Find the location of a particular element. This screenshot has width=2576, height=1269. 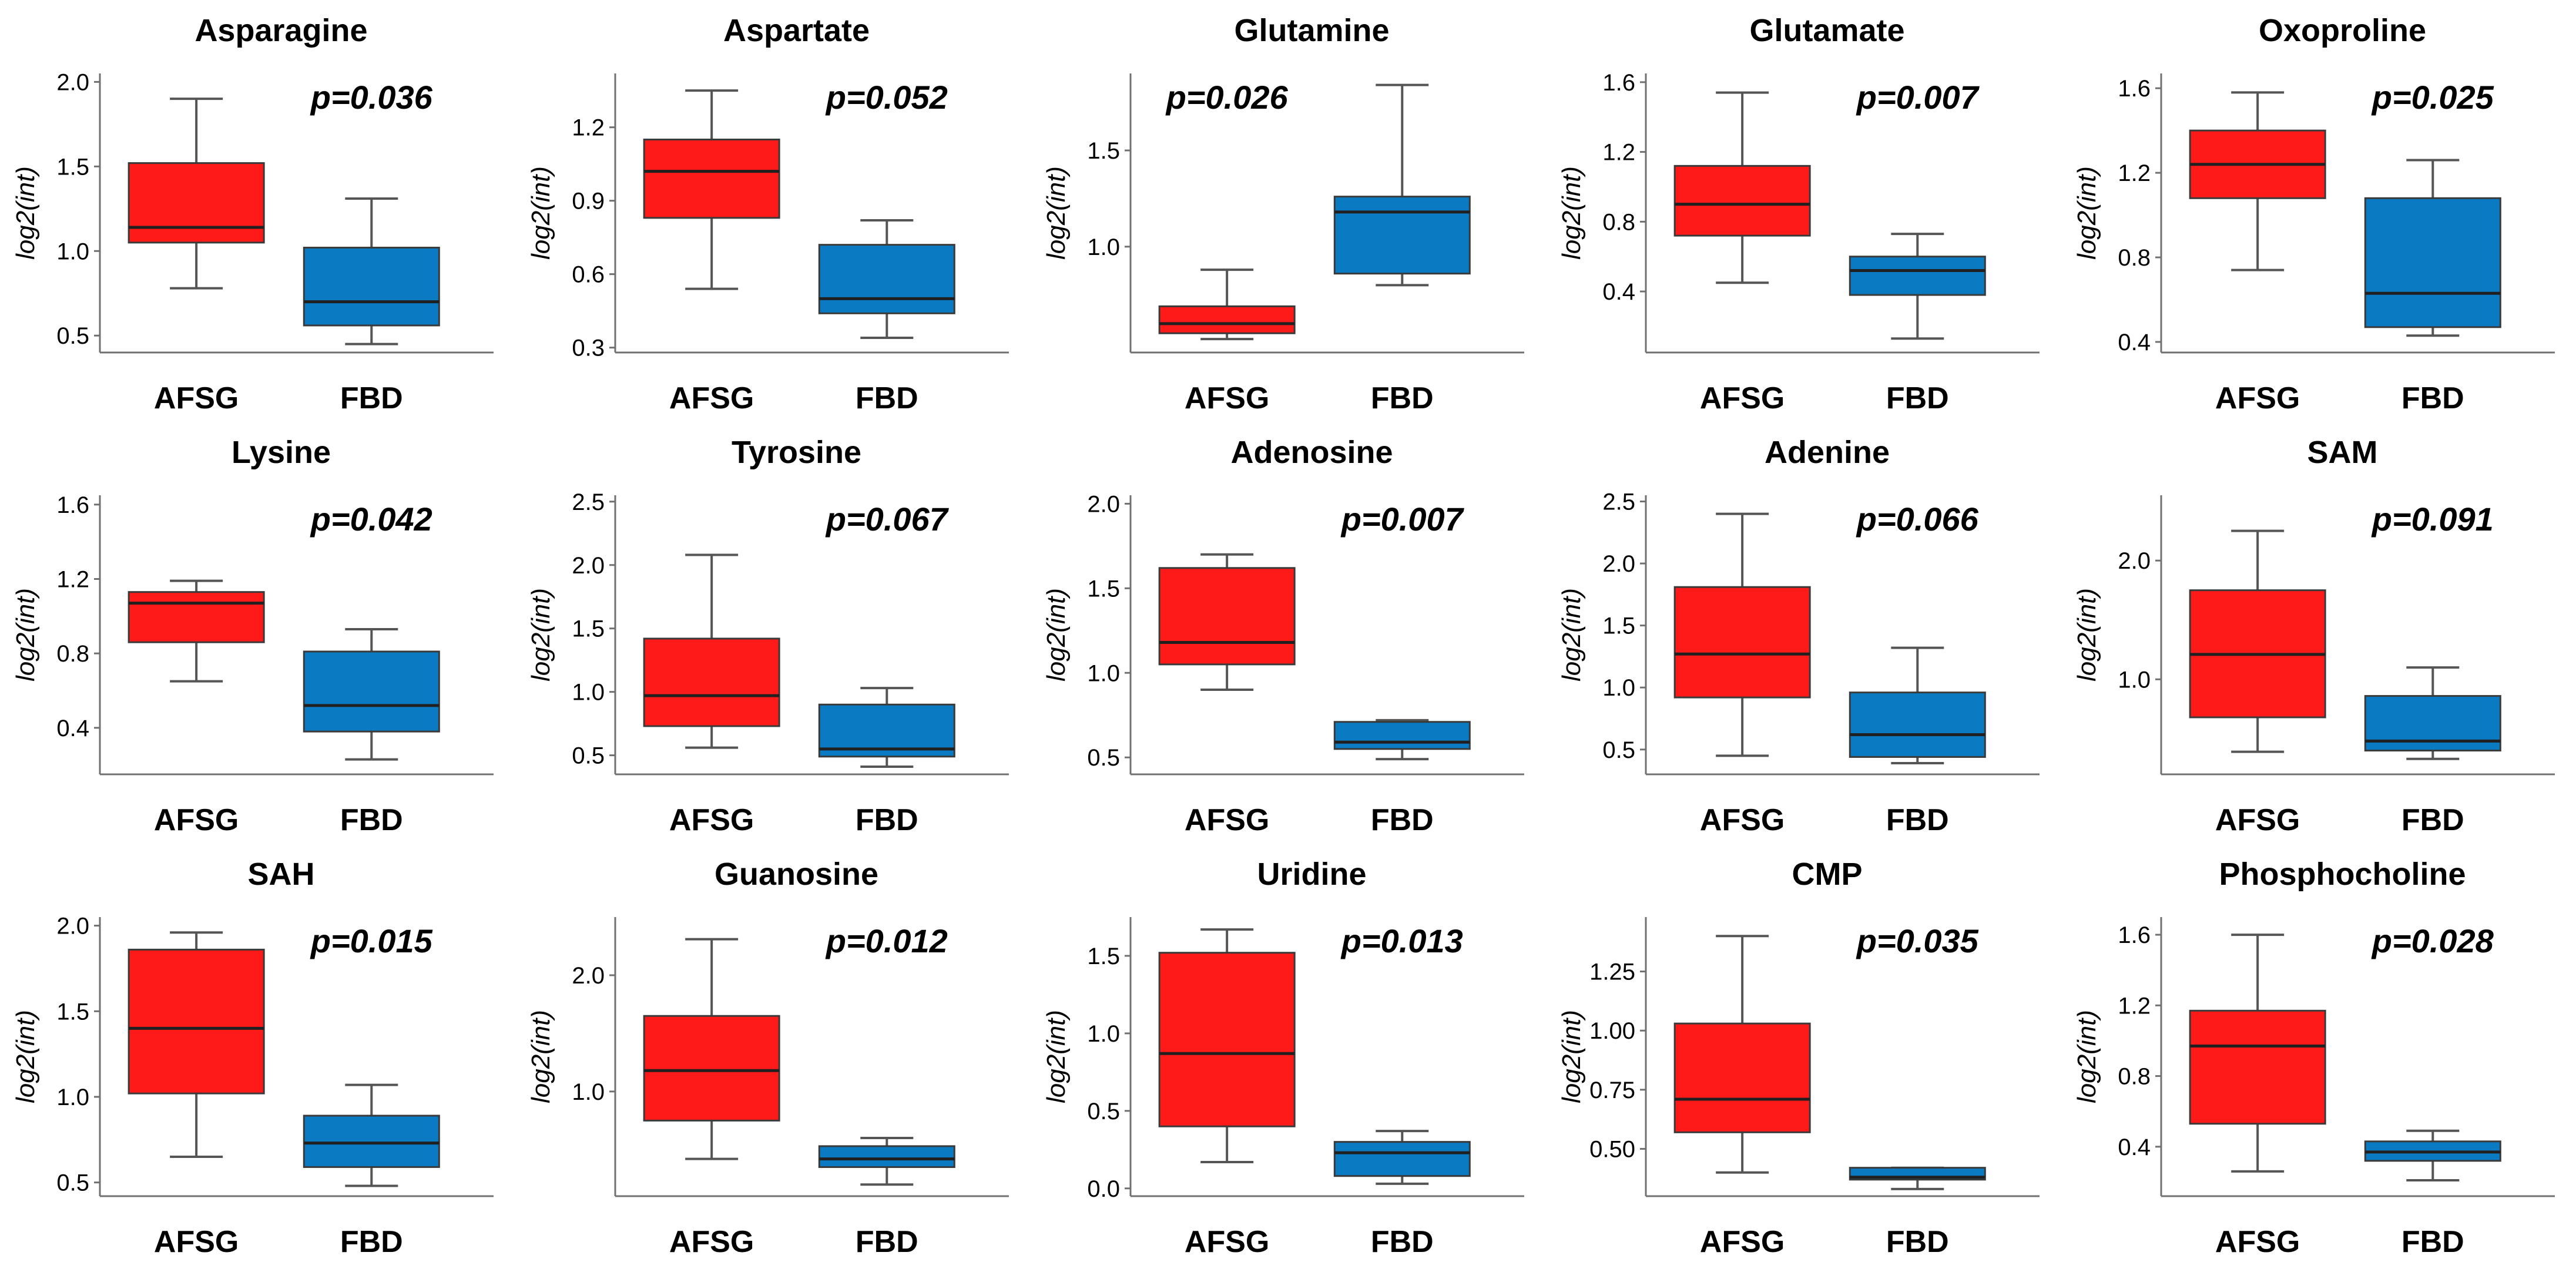

y-tick-label: 1.2 is located at coordinates (2134, 173).